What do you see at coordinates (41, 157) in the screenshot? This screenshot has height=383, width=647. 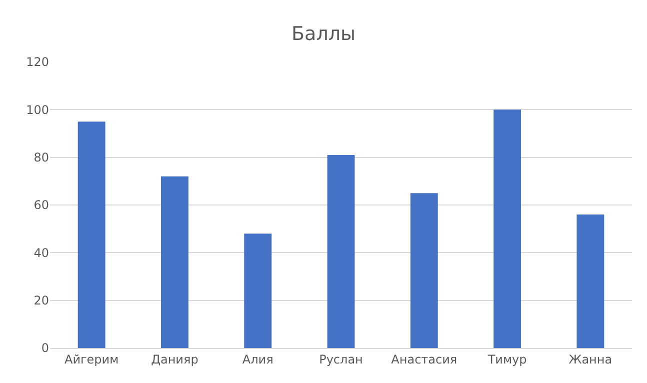 I see `y-tick-label: 80` at bounding box center [41, 157].